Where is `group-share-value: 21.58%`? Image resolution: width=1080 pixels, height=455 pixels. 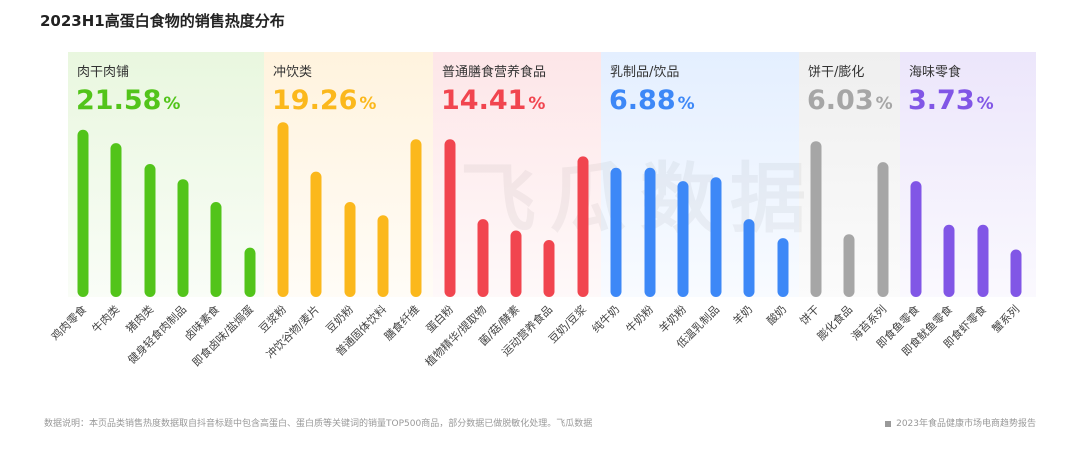 group-share-value: 21.58% is located at coordinates (128, 100).